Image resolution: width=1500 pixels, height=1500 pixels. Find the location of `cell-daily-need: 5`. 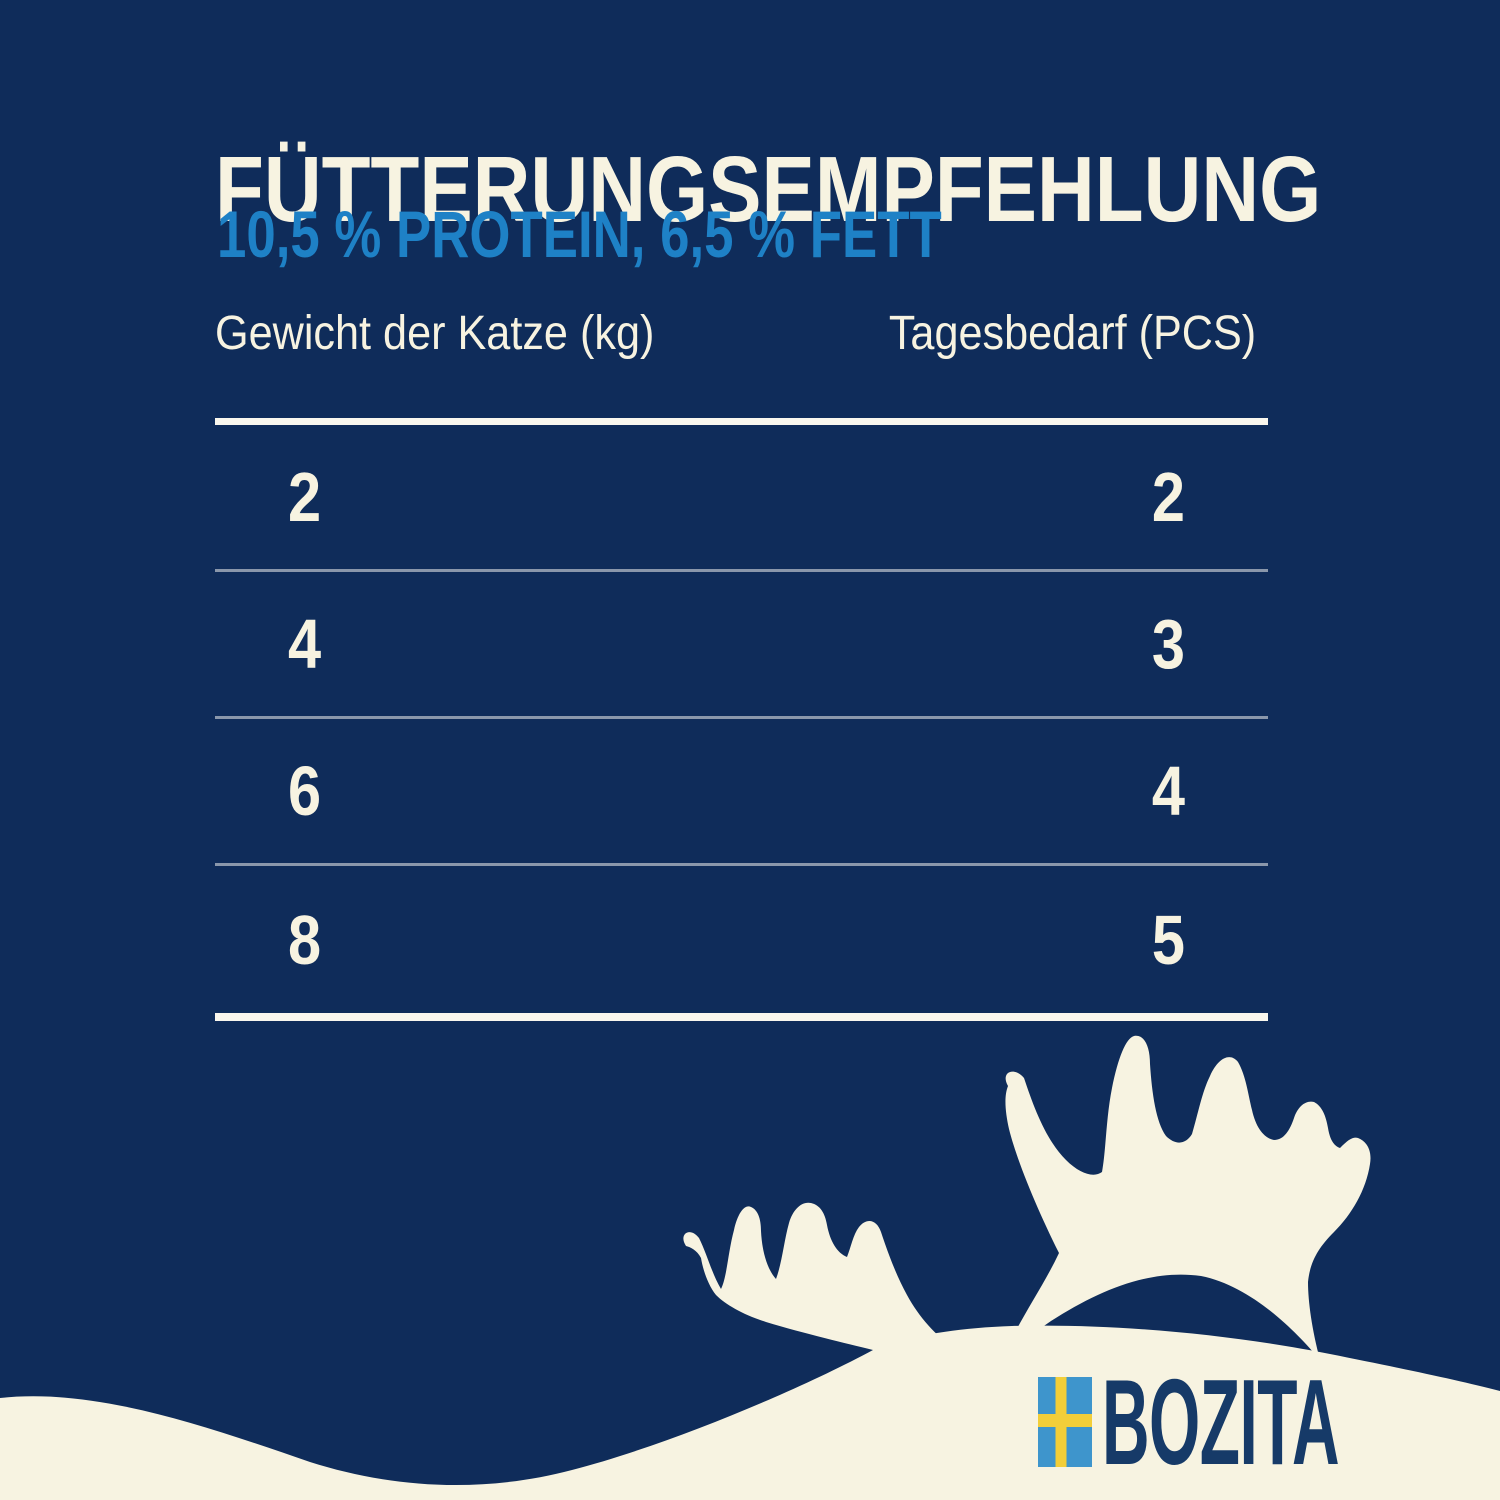

cell-daily-need: 5 is located at coordinates (1168, 939).